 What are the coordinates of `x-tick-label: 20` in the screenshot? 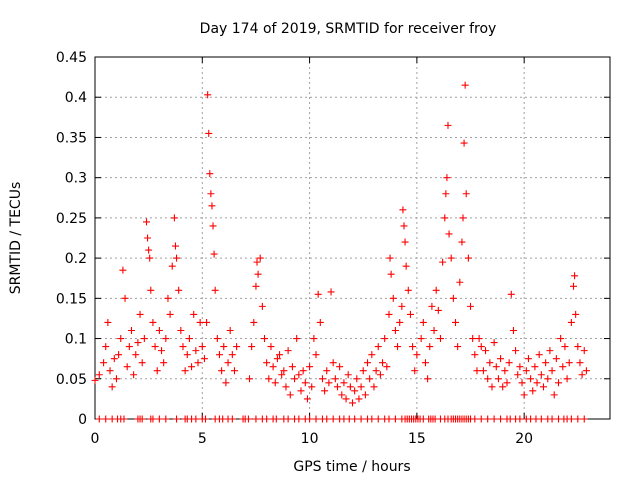 It's located at (524, 439).